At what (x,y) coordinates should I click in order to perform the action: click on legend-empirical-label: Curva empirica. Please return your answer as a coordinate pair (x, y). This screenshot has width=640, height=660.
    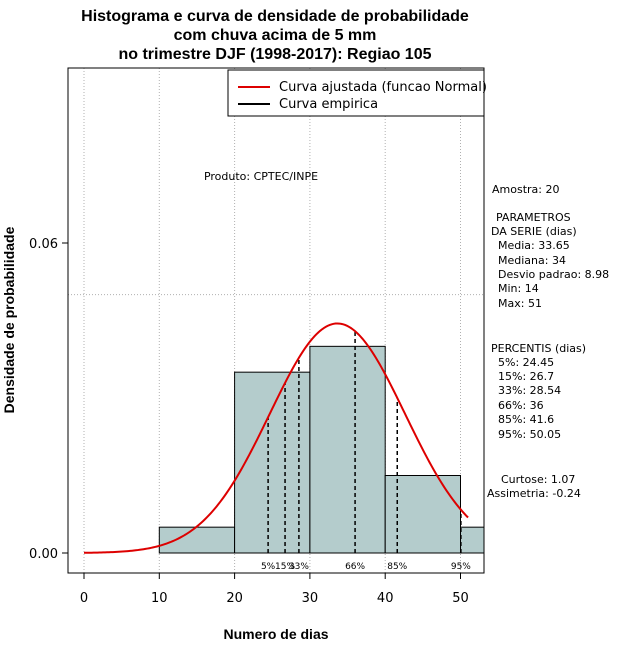
    Looking at the image, I should click on (328, 104).